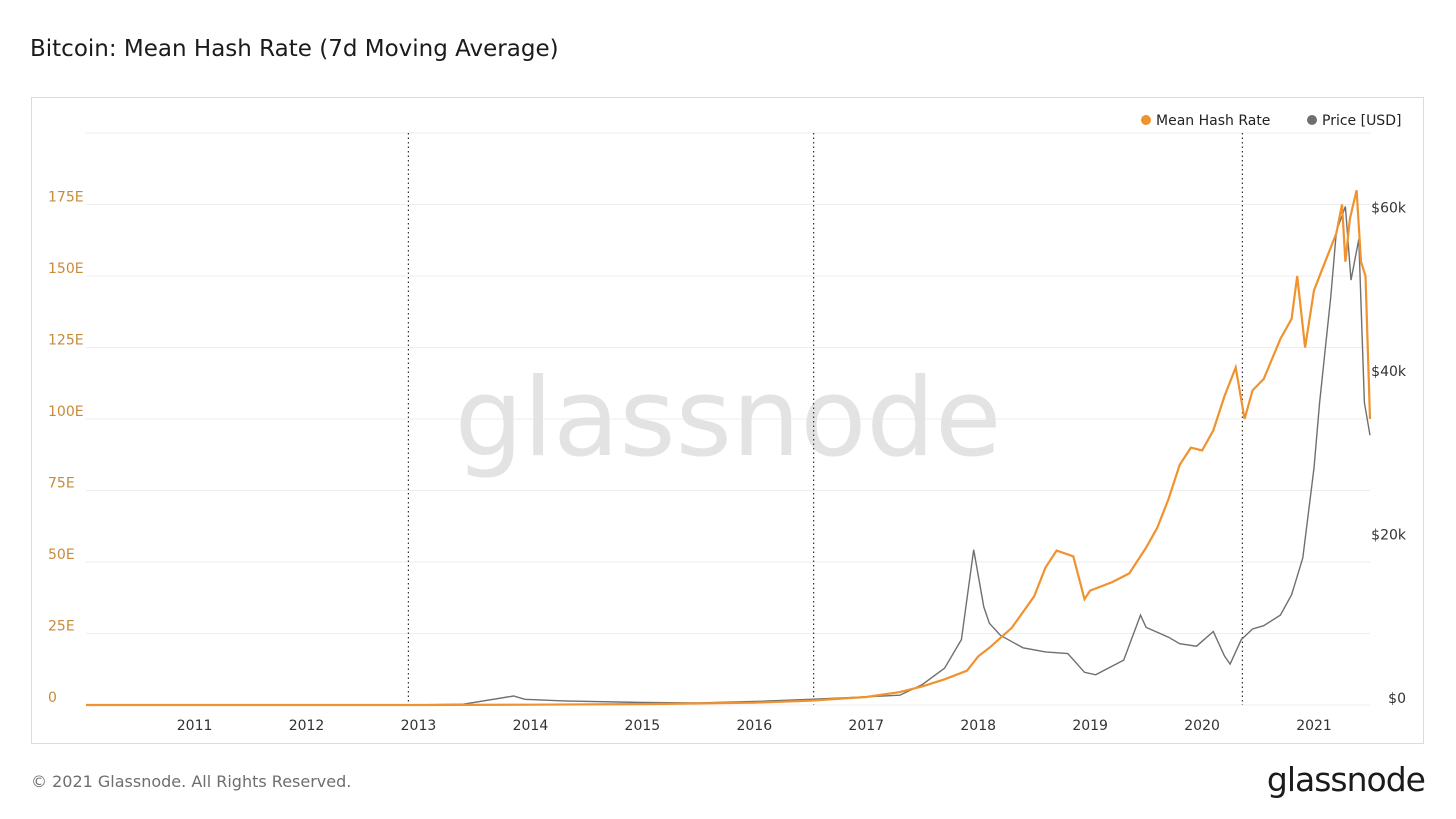 The width and height of the screenshot is (1456, 819). I want to click on x-axis-tick-label: 2021, so click(1314, 726).